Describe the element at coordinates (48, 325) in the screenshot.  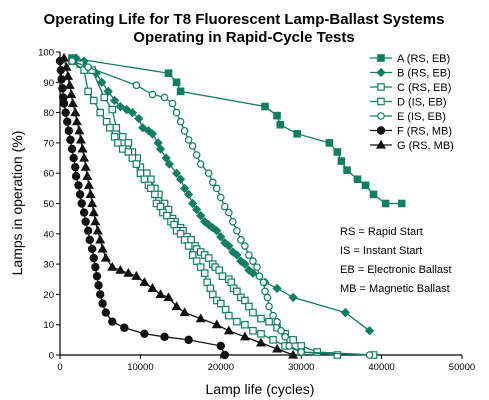
I see `y-tick-label: 10` at that location.